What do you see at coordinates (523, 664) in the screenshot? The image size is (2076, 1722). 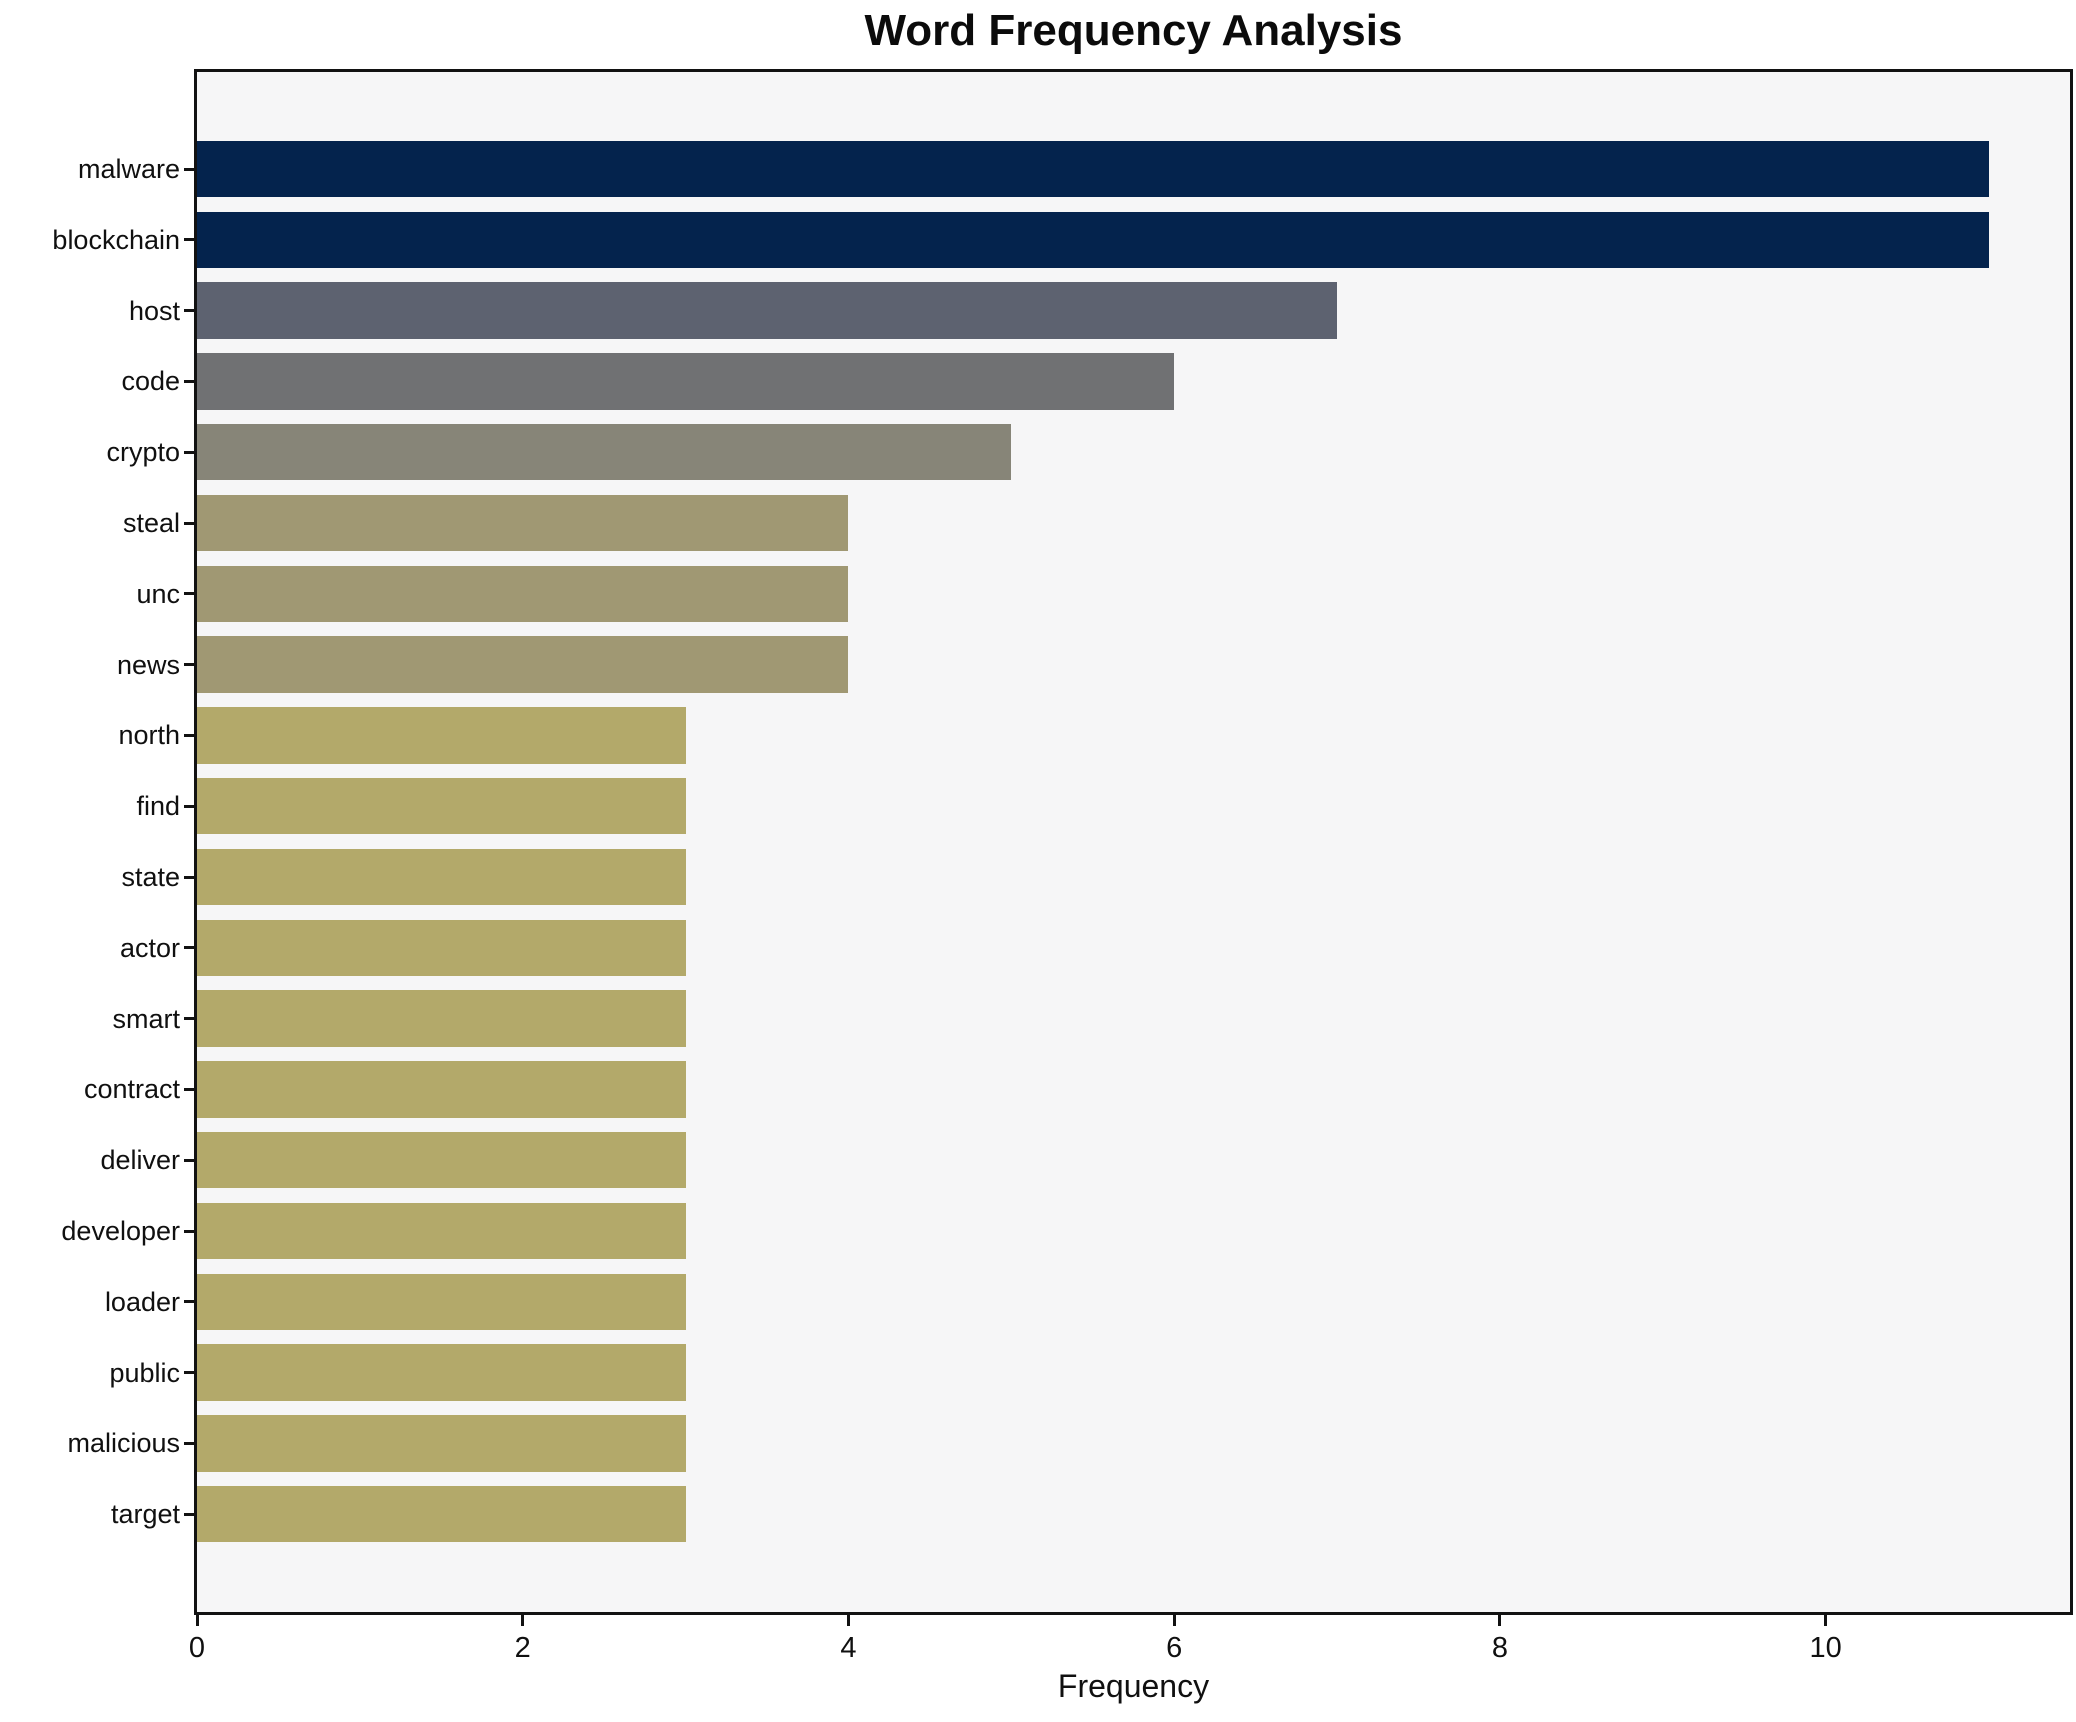 I see `bar-news` at bounding box center [523, 664].